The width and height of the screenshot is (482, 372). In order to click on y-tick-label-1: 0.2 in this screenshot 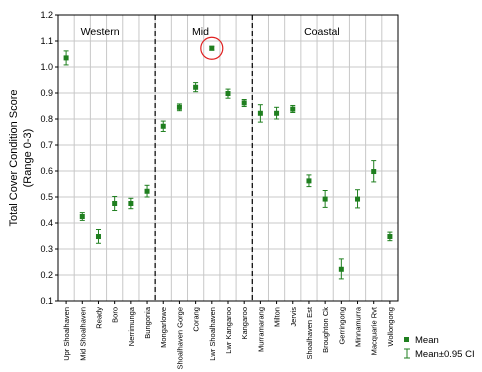, I will do `click(46, 275)`.